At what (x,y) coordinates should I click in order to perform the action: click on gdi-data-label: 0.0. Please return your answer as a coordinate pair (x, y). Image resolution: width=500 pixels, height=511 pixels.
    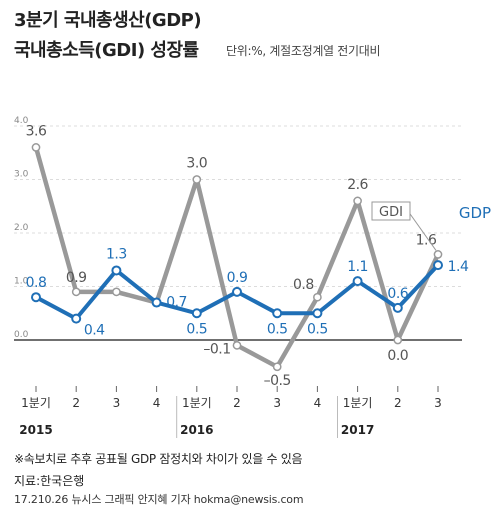
    Looking at the image, I should click on (397, 356).